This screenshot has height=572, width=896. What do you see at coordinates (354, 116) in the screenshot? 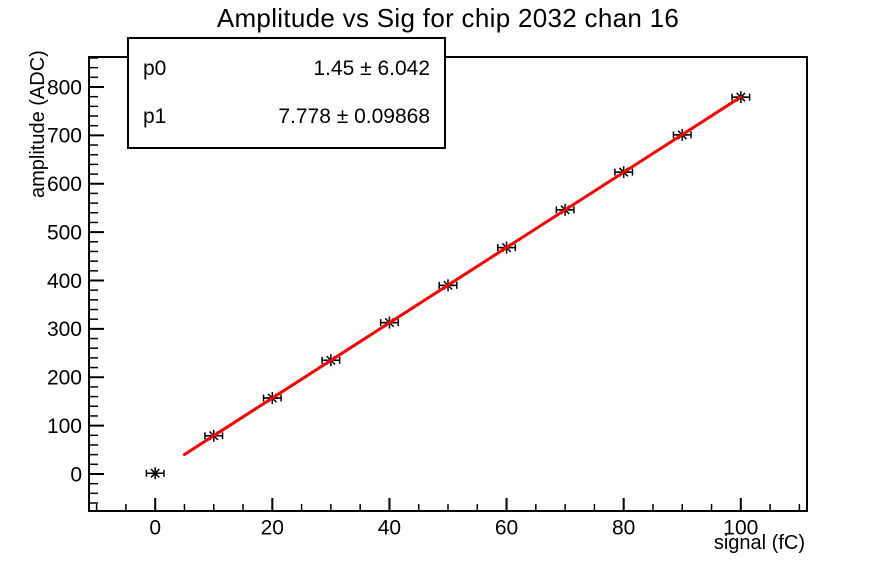
I see `param-value-p1: 7.778 ± 0.09868` at bounding box center [354, 116].